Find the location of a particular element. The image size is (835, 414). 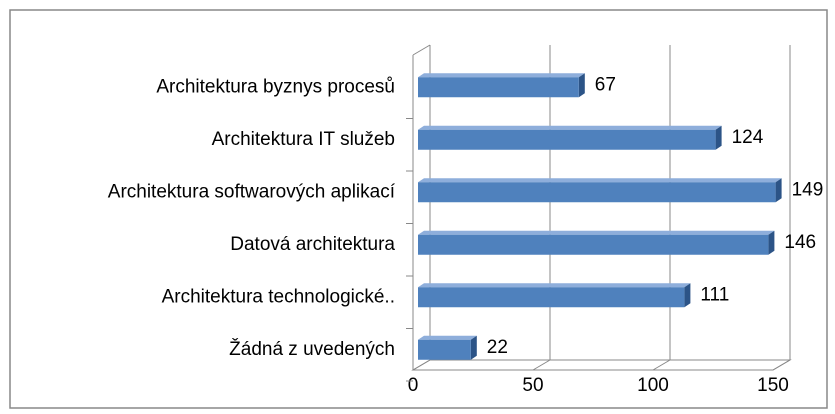

x-tick-label: 100 is located at coordinates (653, 385).